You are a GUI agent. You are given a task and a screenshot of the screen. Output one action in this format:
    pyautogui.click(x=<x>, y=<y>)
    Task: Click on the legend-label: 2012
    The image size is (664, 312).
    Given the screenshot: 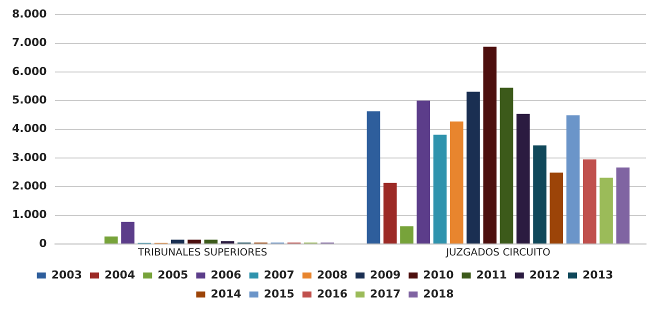 What is the action you would take?
    pyautogui.click(x=544, y=275)
    